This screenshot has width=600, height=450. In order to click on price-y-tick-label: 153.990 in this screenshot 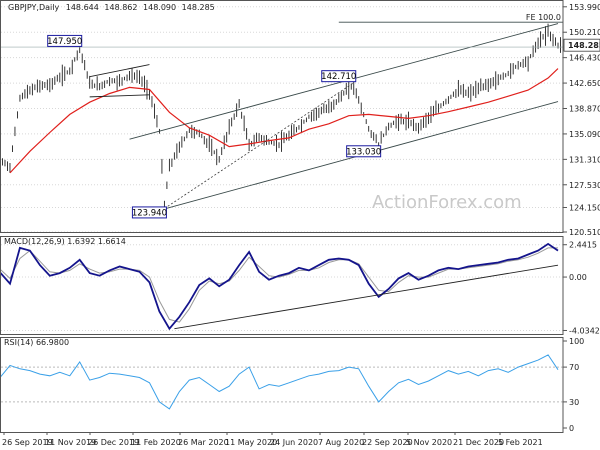, I will do `click(584, 7)`.